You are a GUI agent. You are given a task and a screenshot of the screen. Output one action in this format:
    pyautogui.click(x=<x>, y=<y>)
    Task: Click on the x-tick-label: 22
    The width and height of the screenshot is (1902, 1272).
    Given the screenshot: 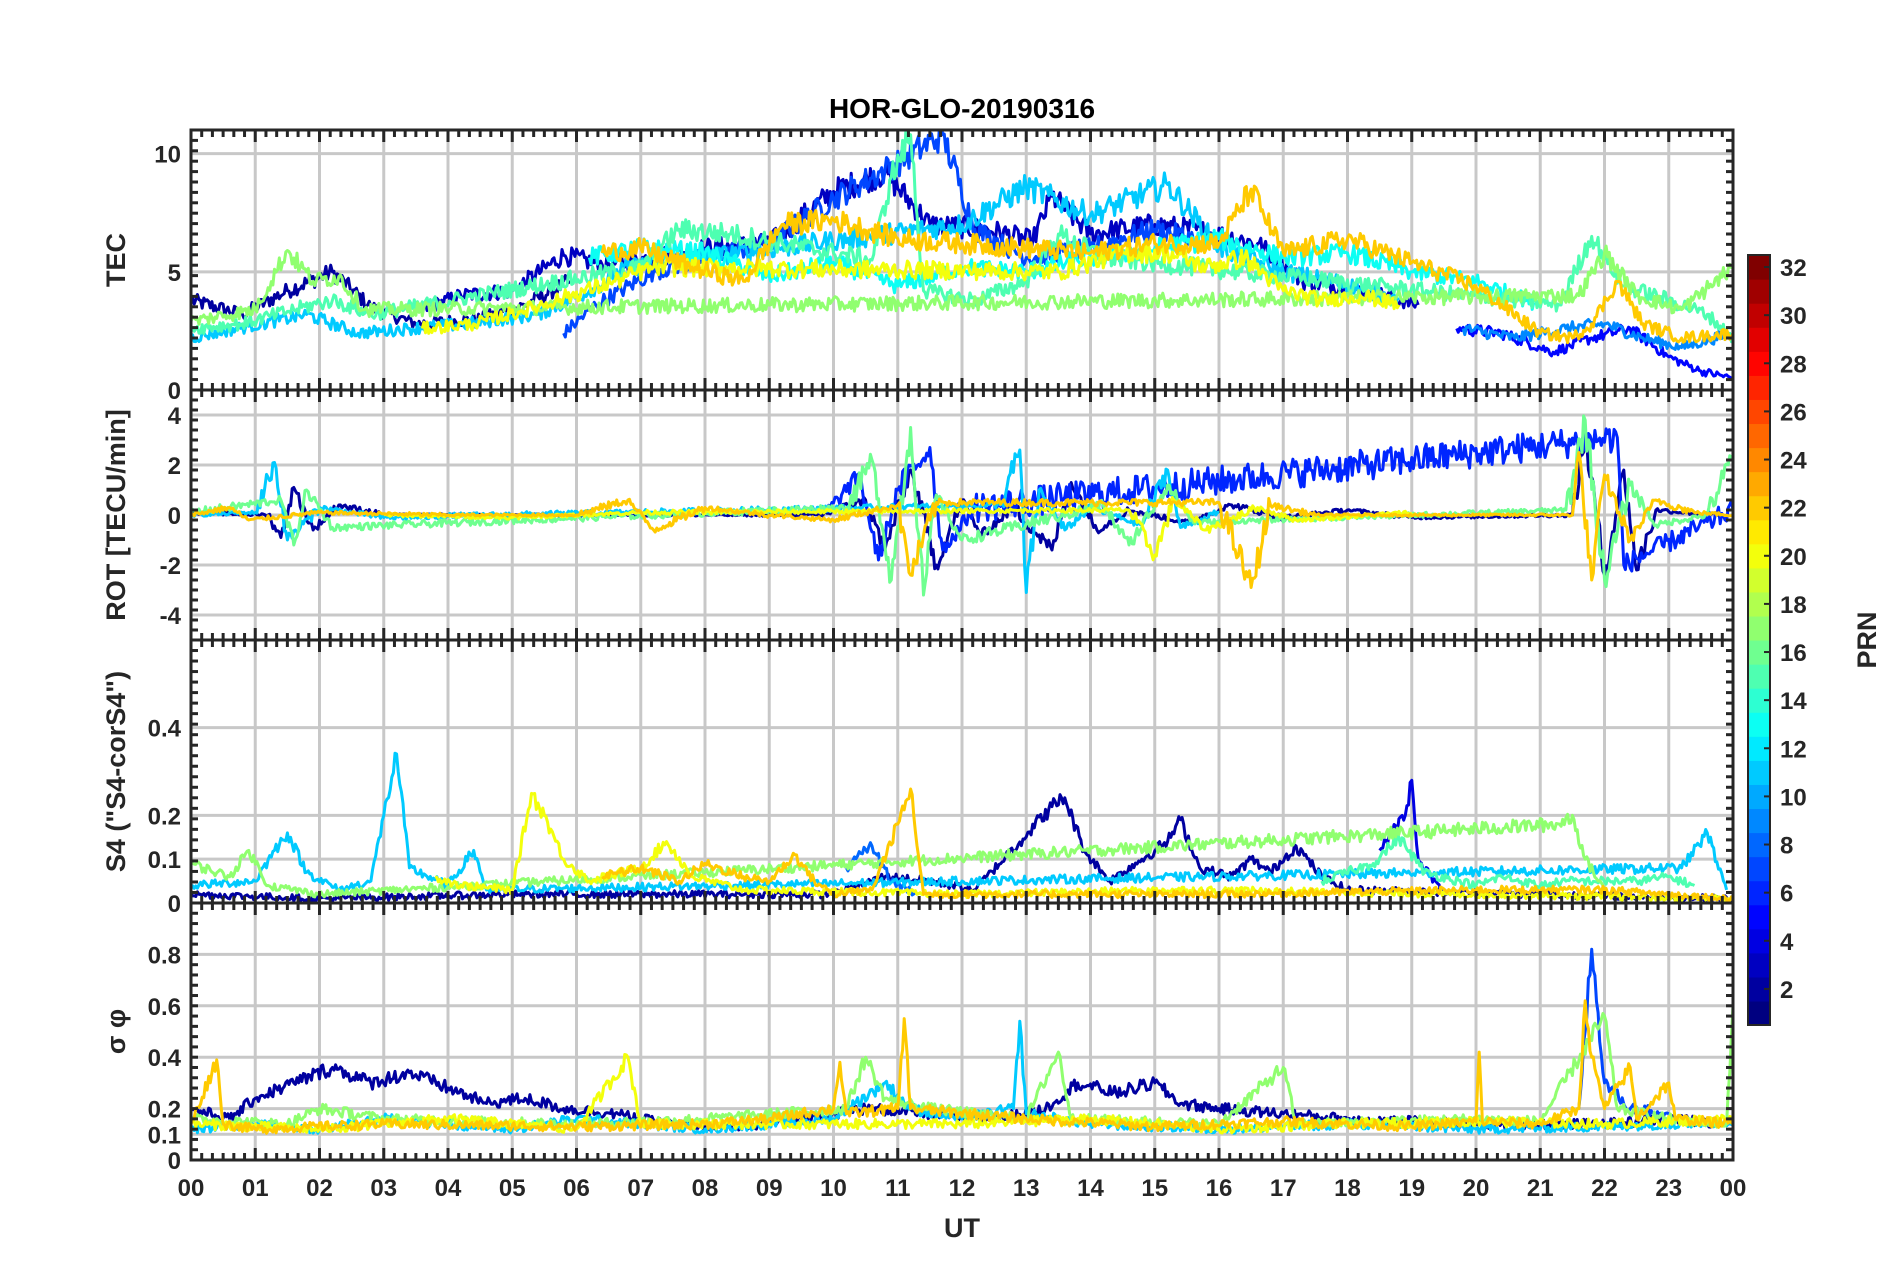 What is the action you would take?
    pyautogui.click(x=1604, y=1188)
    